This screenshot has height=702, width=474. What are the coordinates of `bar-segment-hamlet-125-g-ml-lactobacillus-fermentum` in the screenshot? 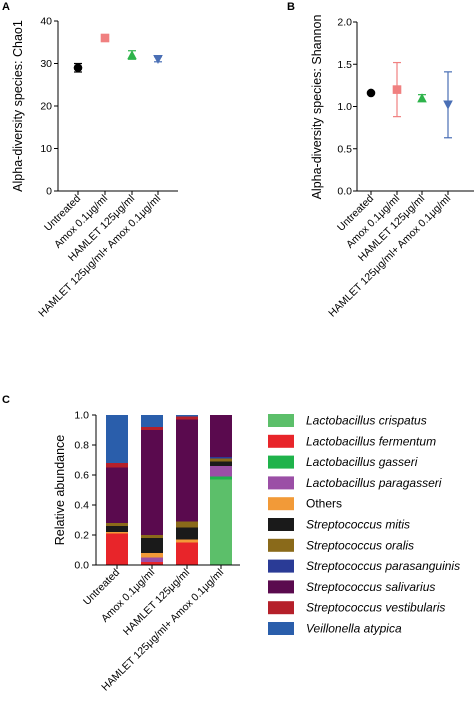 It's located at (187, 553).